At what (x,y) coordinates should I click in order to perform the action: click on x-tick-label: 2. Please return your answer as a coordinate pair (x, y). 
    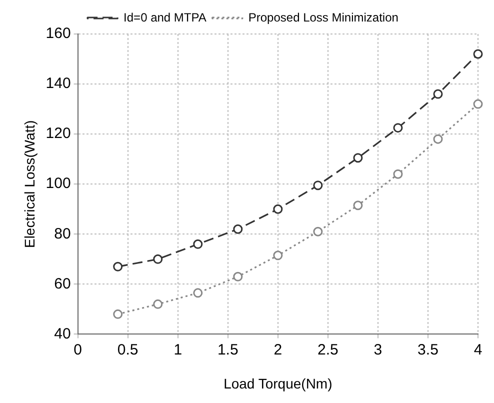
    Looking at the image, I should click on (278, 349).